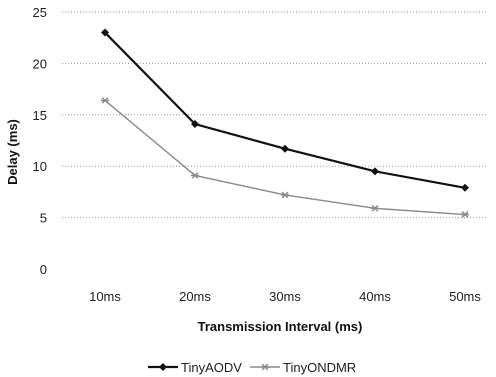 Image resolution: width=496 pixels, height=377 pixels. What do you see at coordinates (40, 12) in the screenshot?
I see `y-tick-label: 25` at bounding box center [40, 12].